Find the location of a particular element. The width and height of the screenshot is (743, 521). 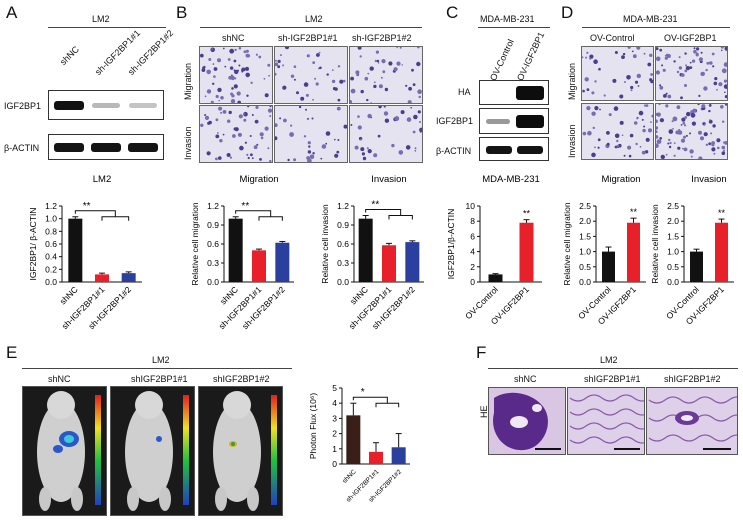

mouse-figure is located at coordinates (245, 451).